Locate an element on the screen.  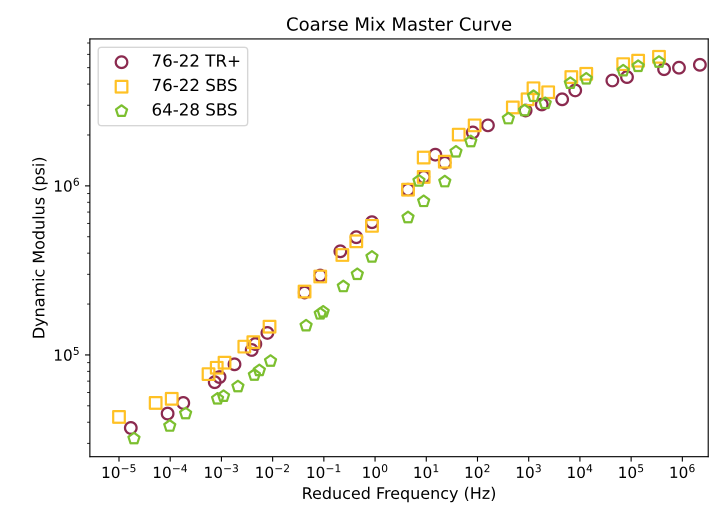
y-axis-title: Dynamic Modulus (psi) is located at coordinates (40, 248).